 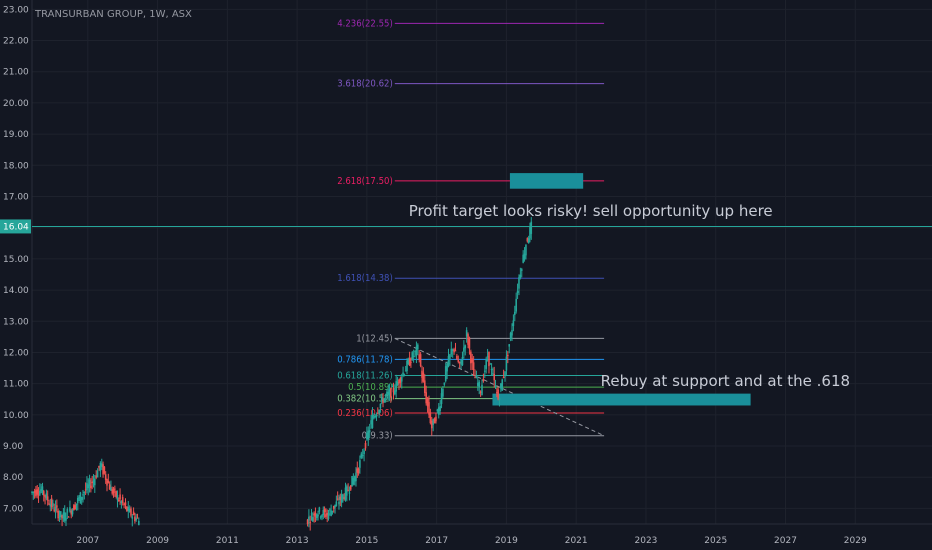 I want to click on y-tick-label: 21.00, so click(x=16, y=73).